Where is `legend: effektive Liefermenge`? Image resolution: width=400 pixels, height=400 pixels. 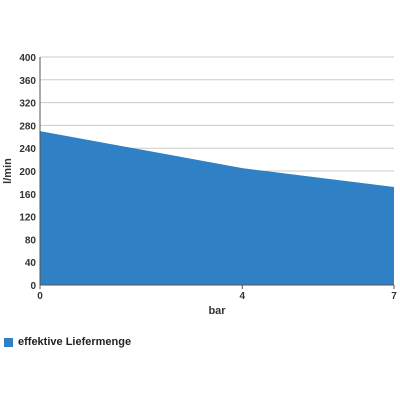
legend: effektive Liefermenge is located at coordinates (67, 342).